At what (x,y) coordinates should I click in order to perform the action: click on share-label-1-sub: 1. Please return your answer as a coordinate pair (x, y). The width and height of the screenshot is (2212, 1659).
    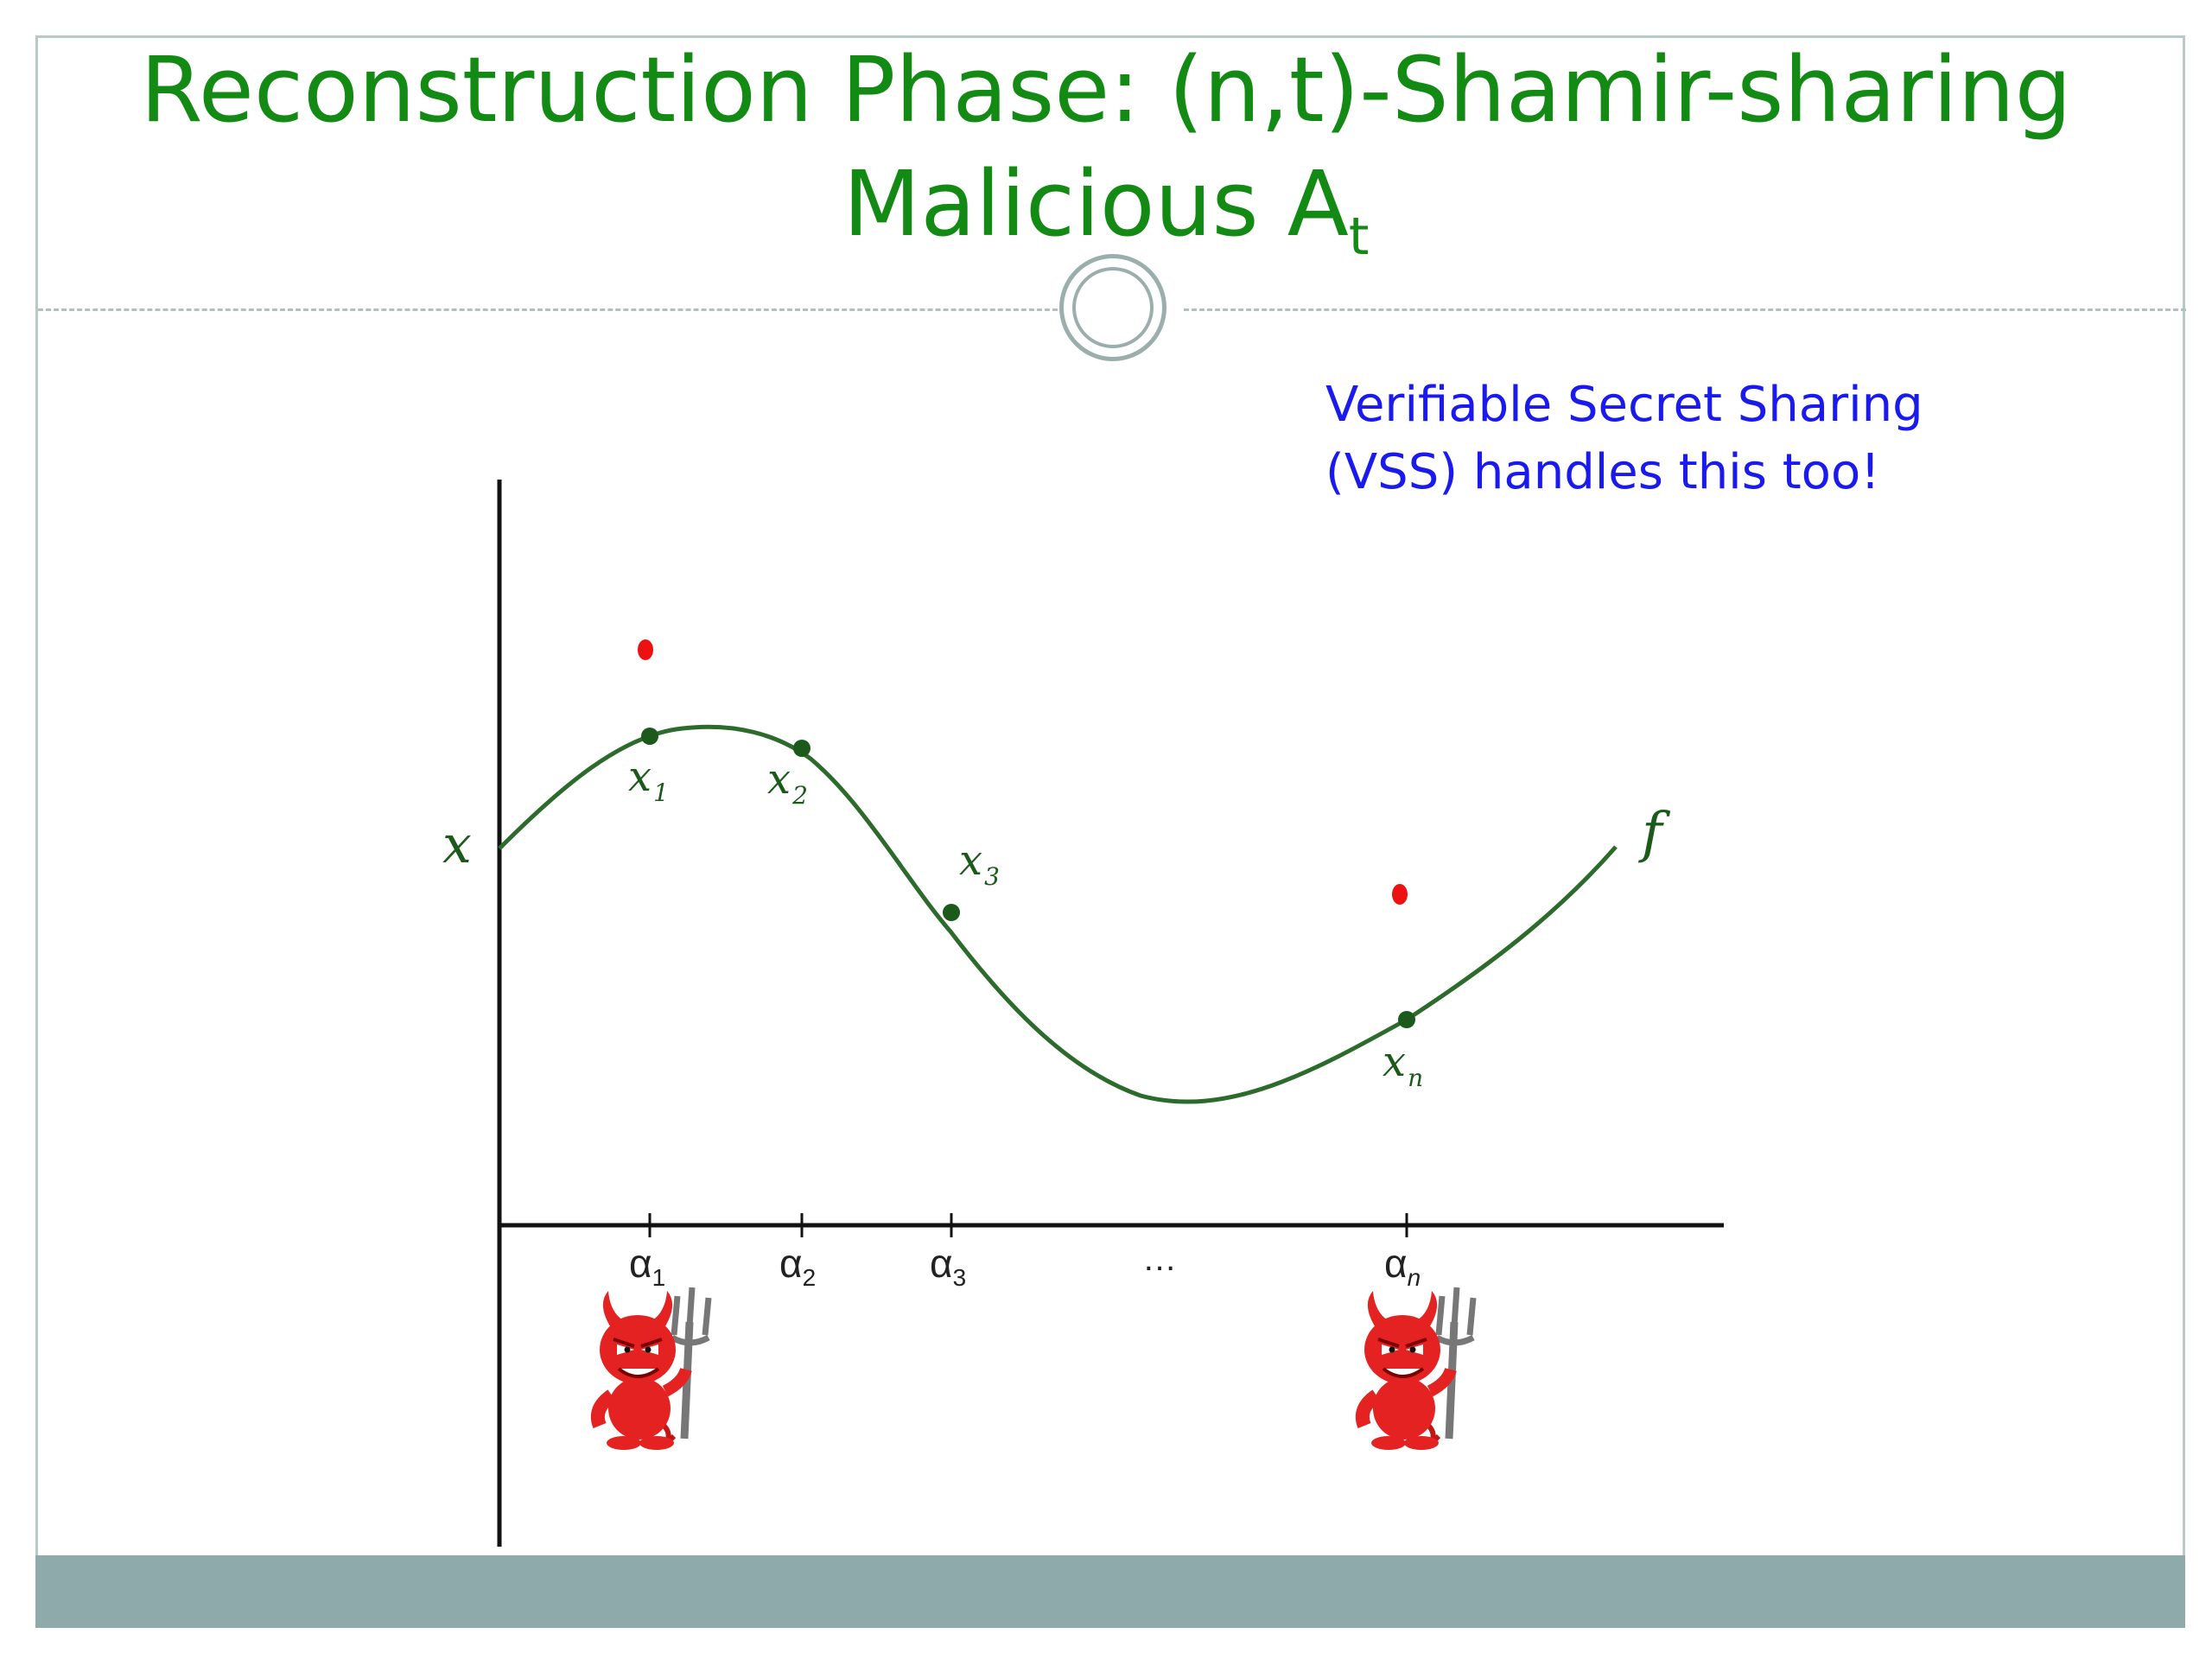
    Looking at the image, I should click on (661, 793).